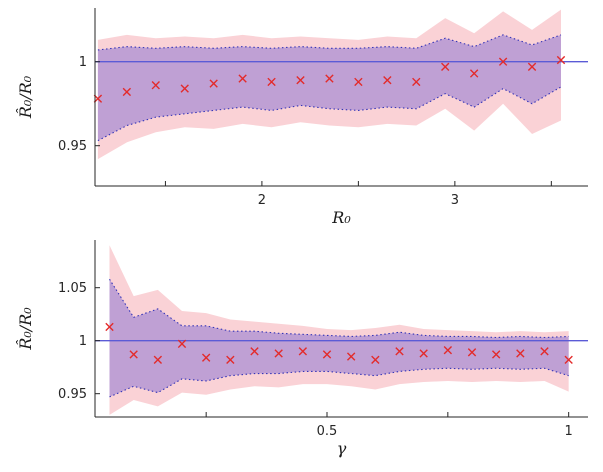 This screenshot has height=472, width=603. What do you see at coordinates (329, 42) in the screenshot?
I see `inner-band-upper-edge-line` at bounding box center [329, 42].